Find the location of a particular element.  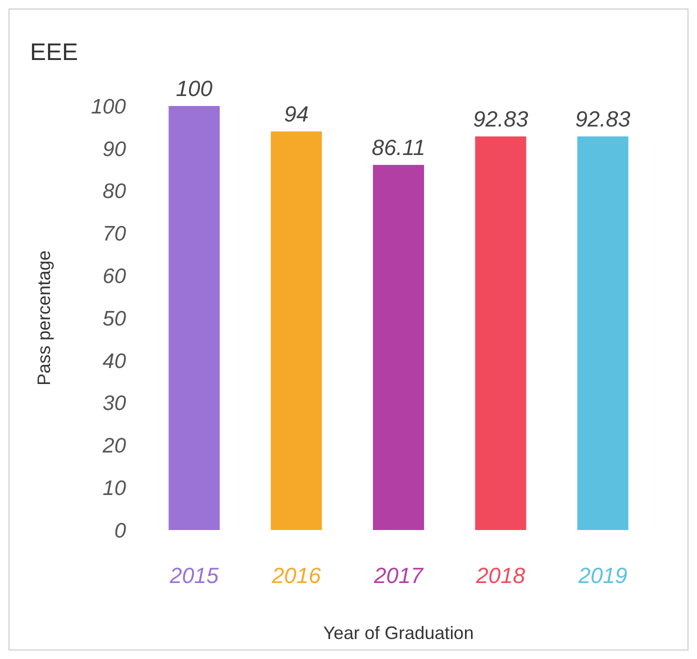

chart-title: EEE is located at coordinates (54, 52).